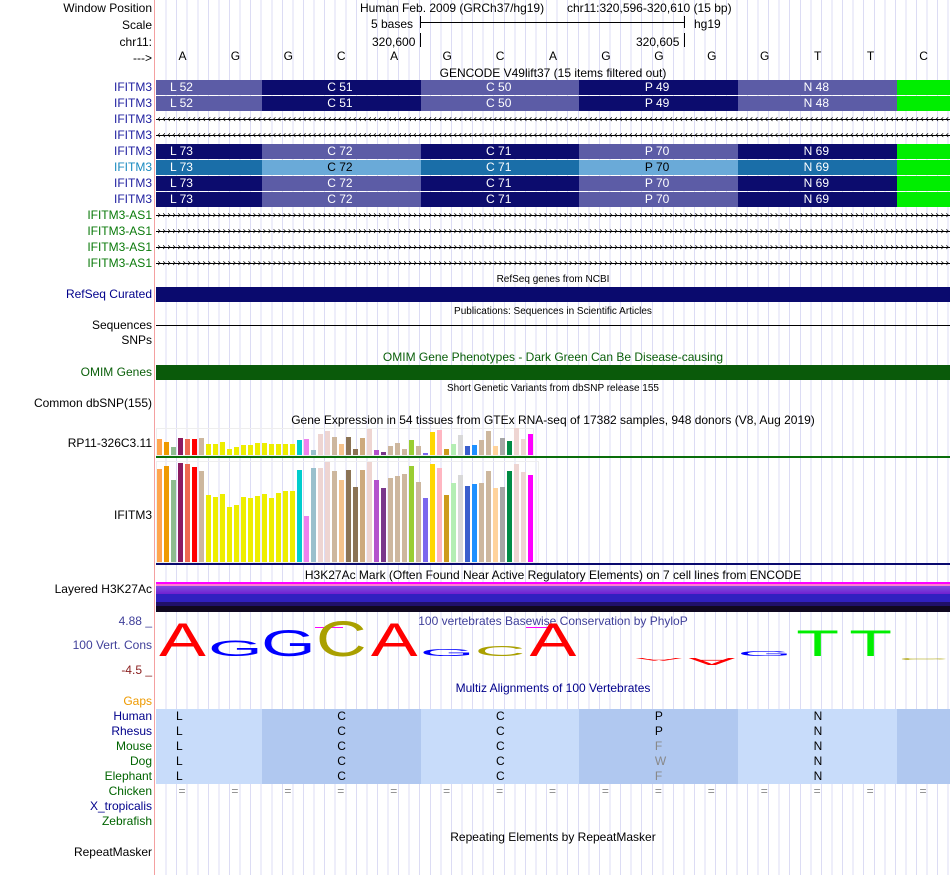 The image size is (950, 875). Describe the element at coordinates (209, 776) in the screenshot. I see `alignment-block: L` at that location.